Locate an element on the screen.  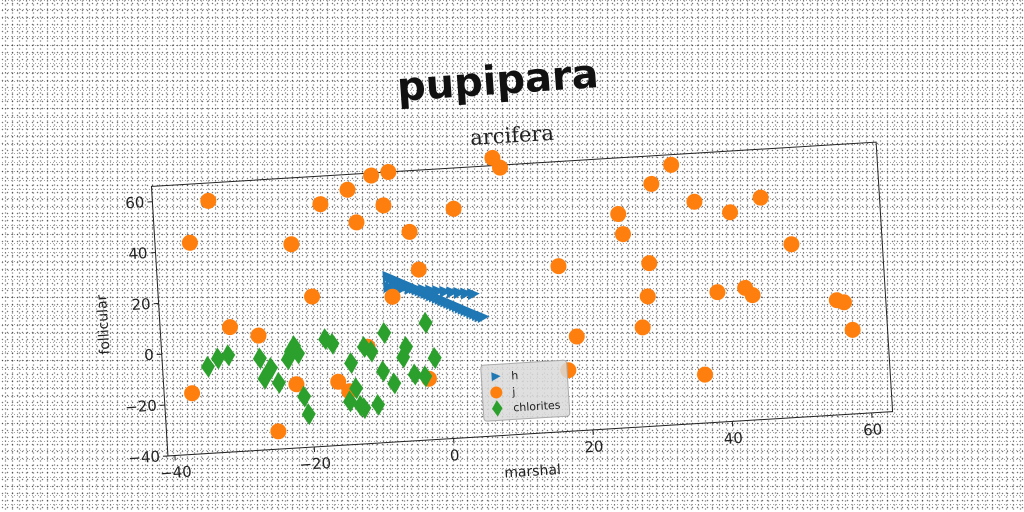
x-tick-label: 20 is located at coordinates (594, 446).